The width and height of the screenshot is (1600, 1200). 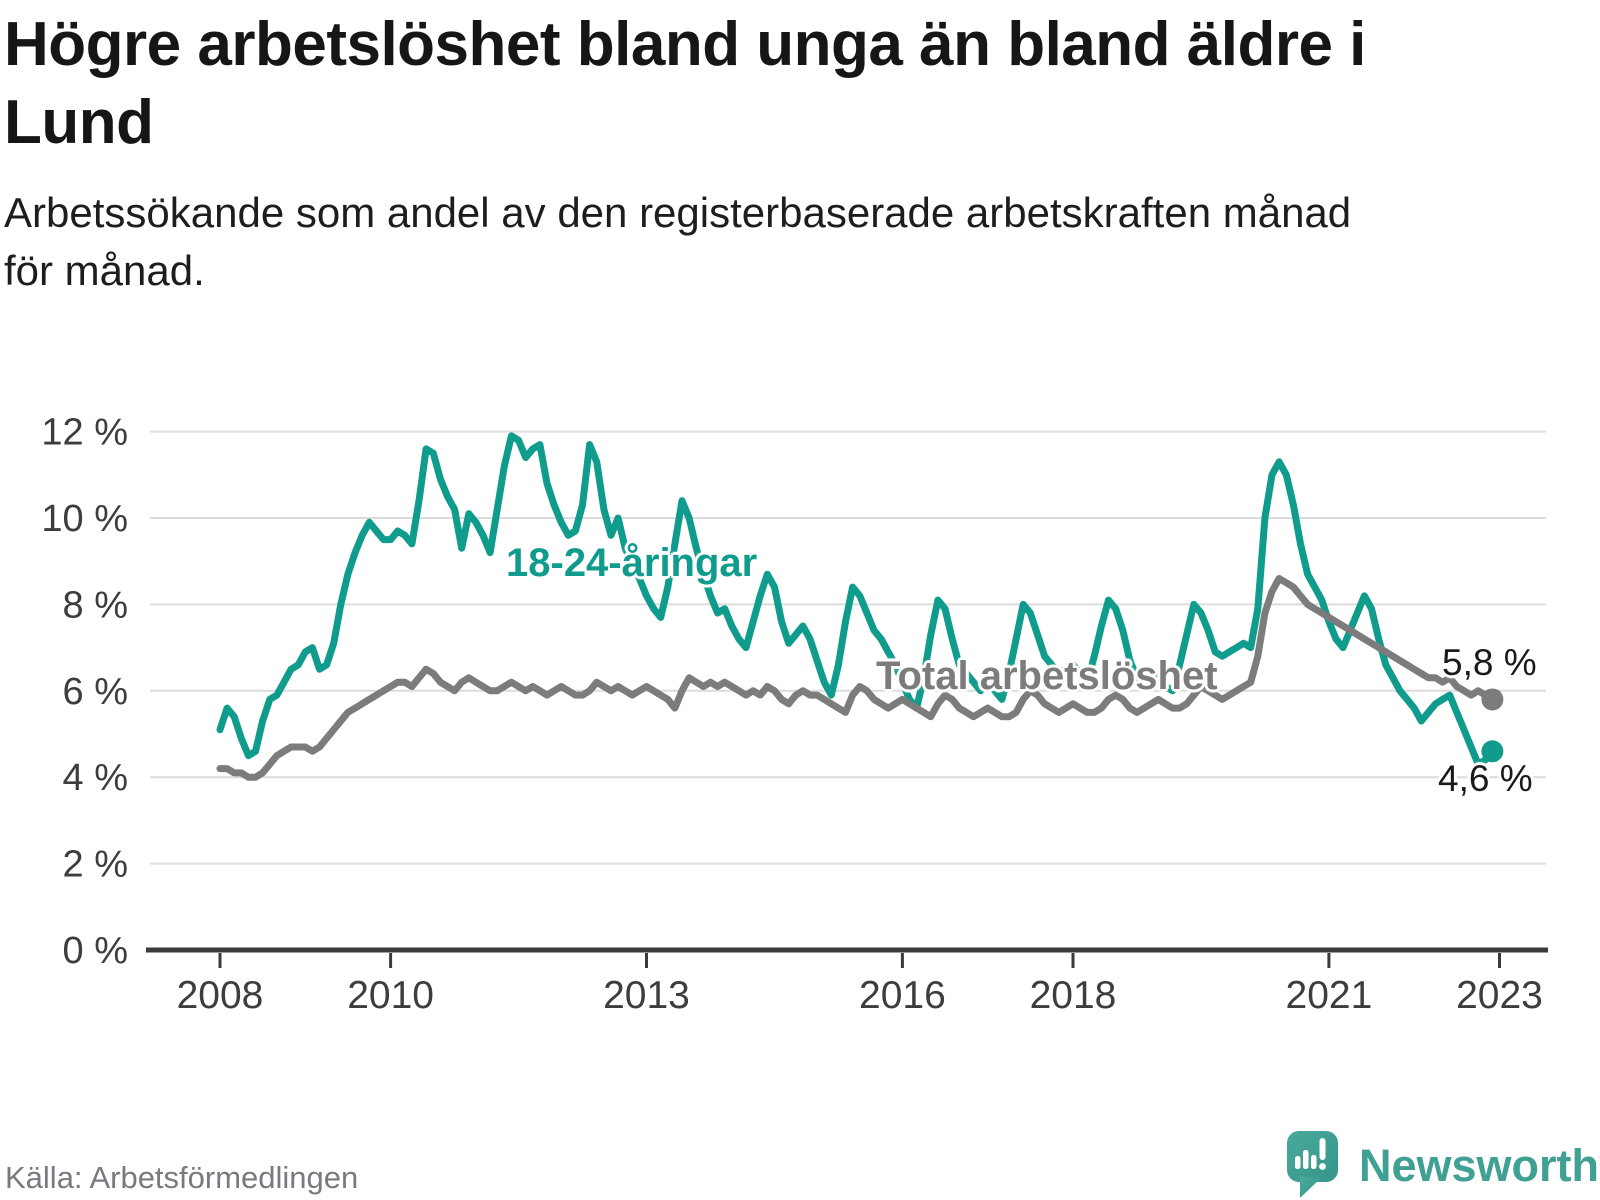 What do you see at coordinates (902, 995) in the screenshot?
I see `x-tick-label: 2016` at bounding box center [902, 995].